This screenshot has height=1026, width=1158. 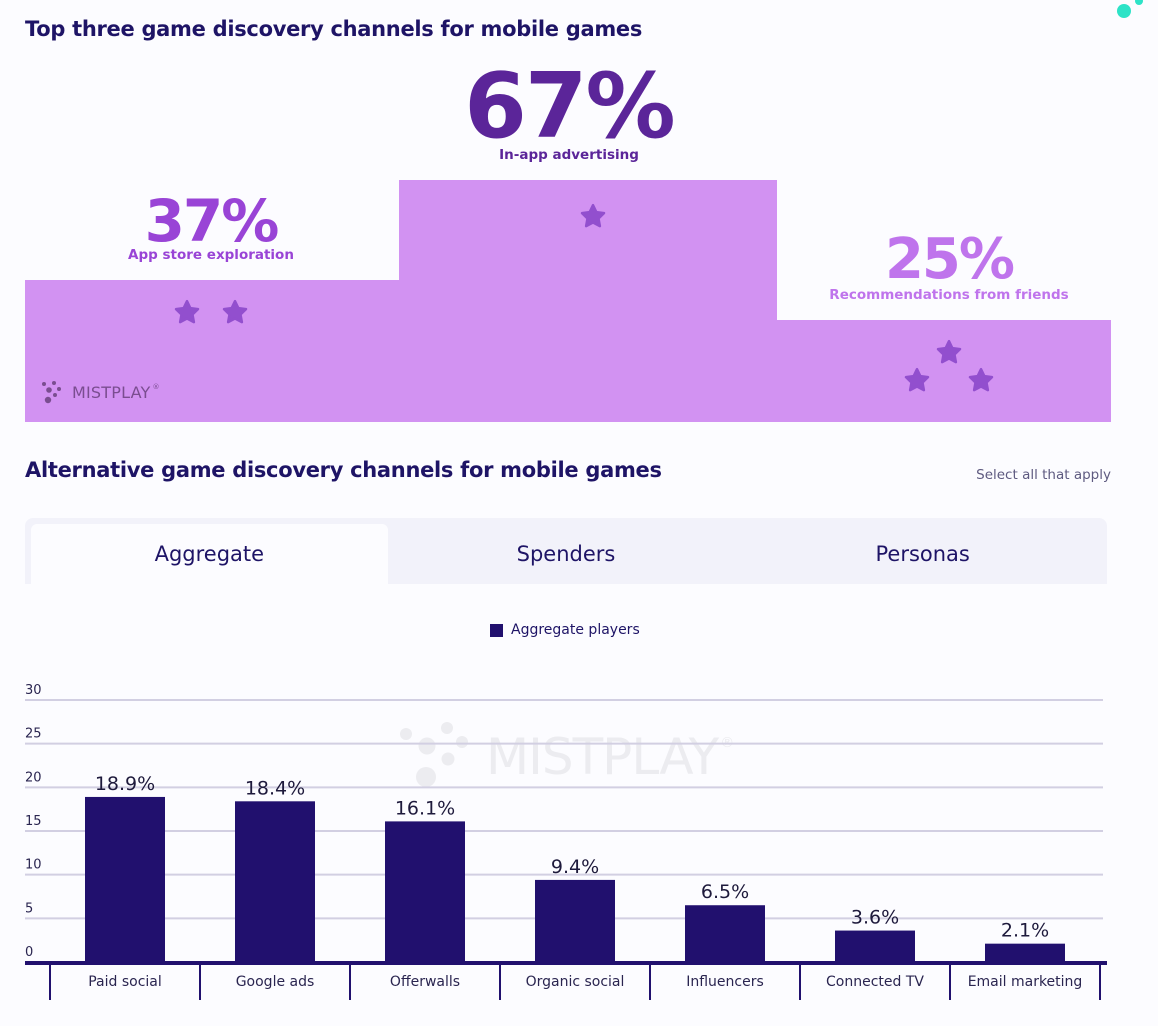 I want to click on x-category-label: Connected TV, so click(x=875, y=982).